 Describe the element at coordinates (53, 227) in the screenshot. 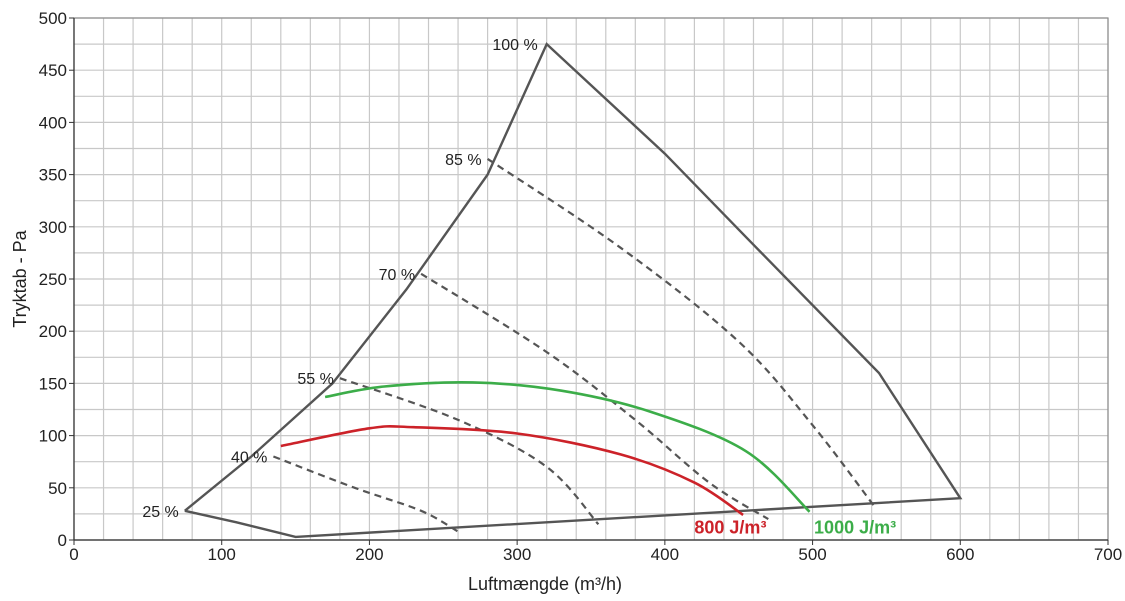

I see `y-tick-label: 300` at that location.